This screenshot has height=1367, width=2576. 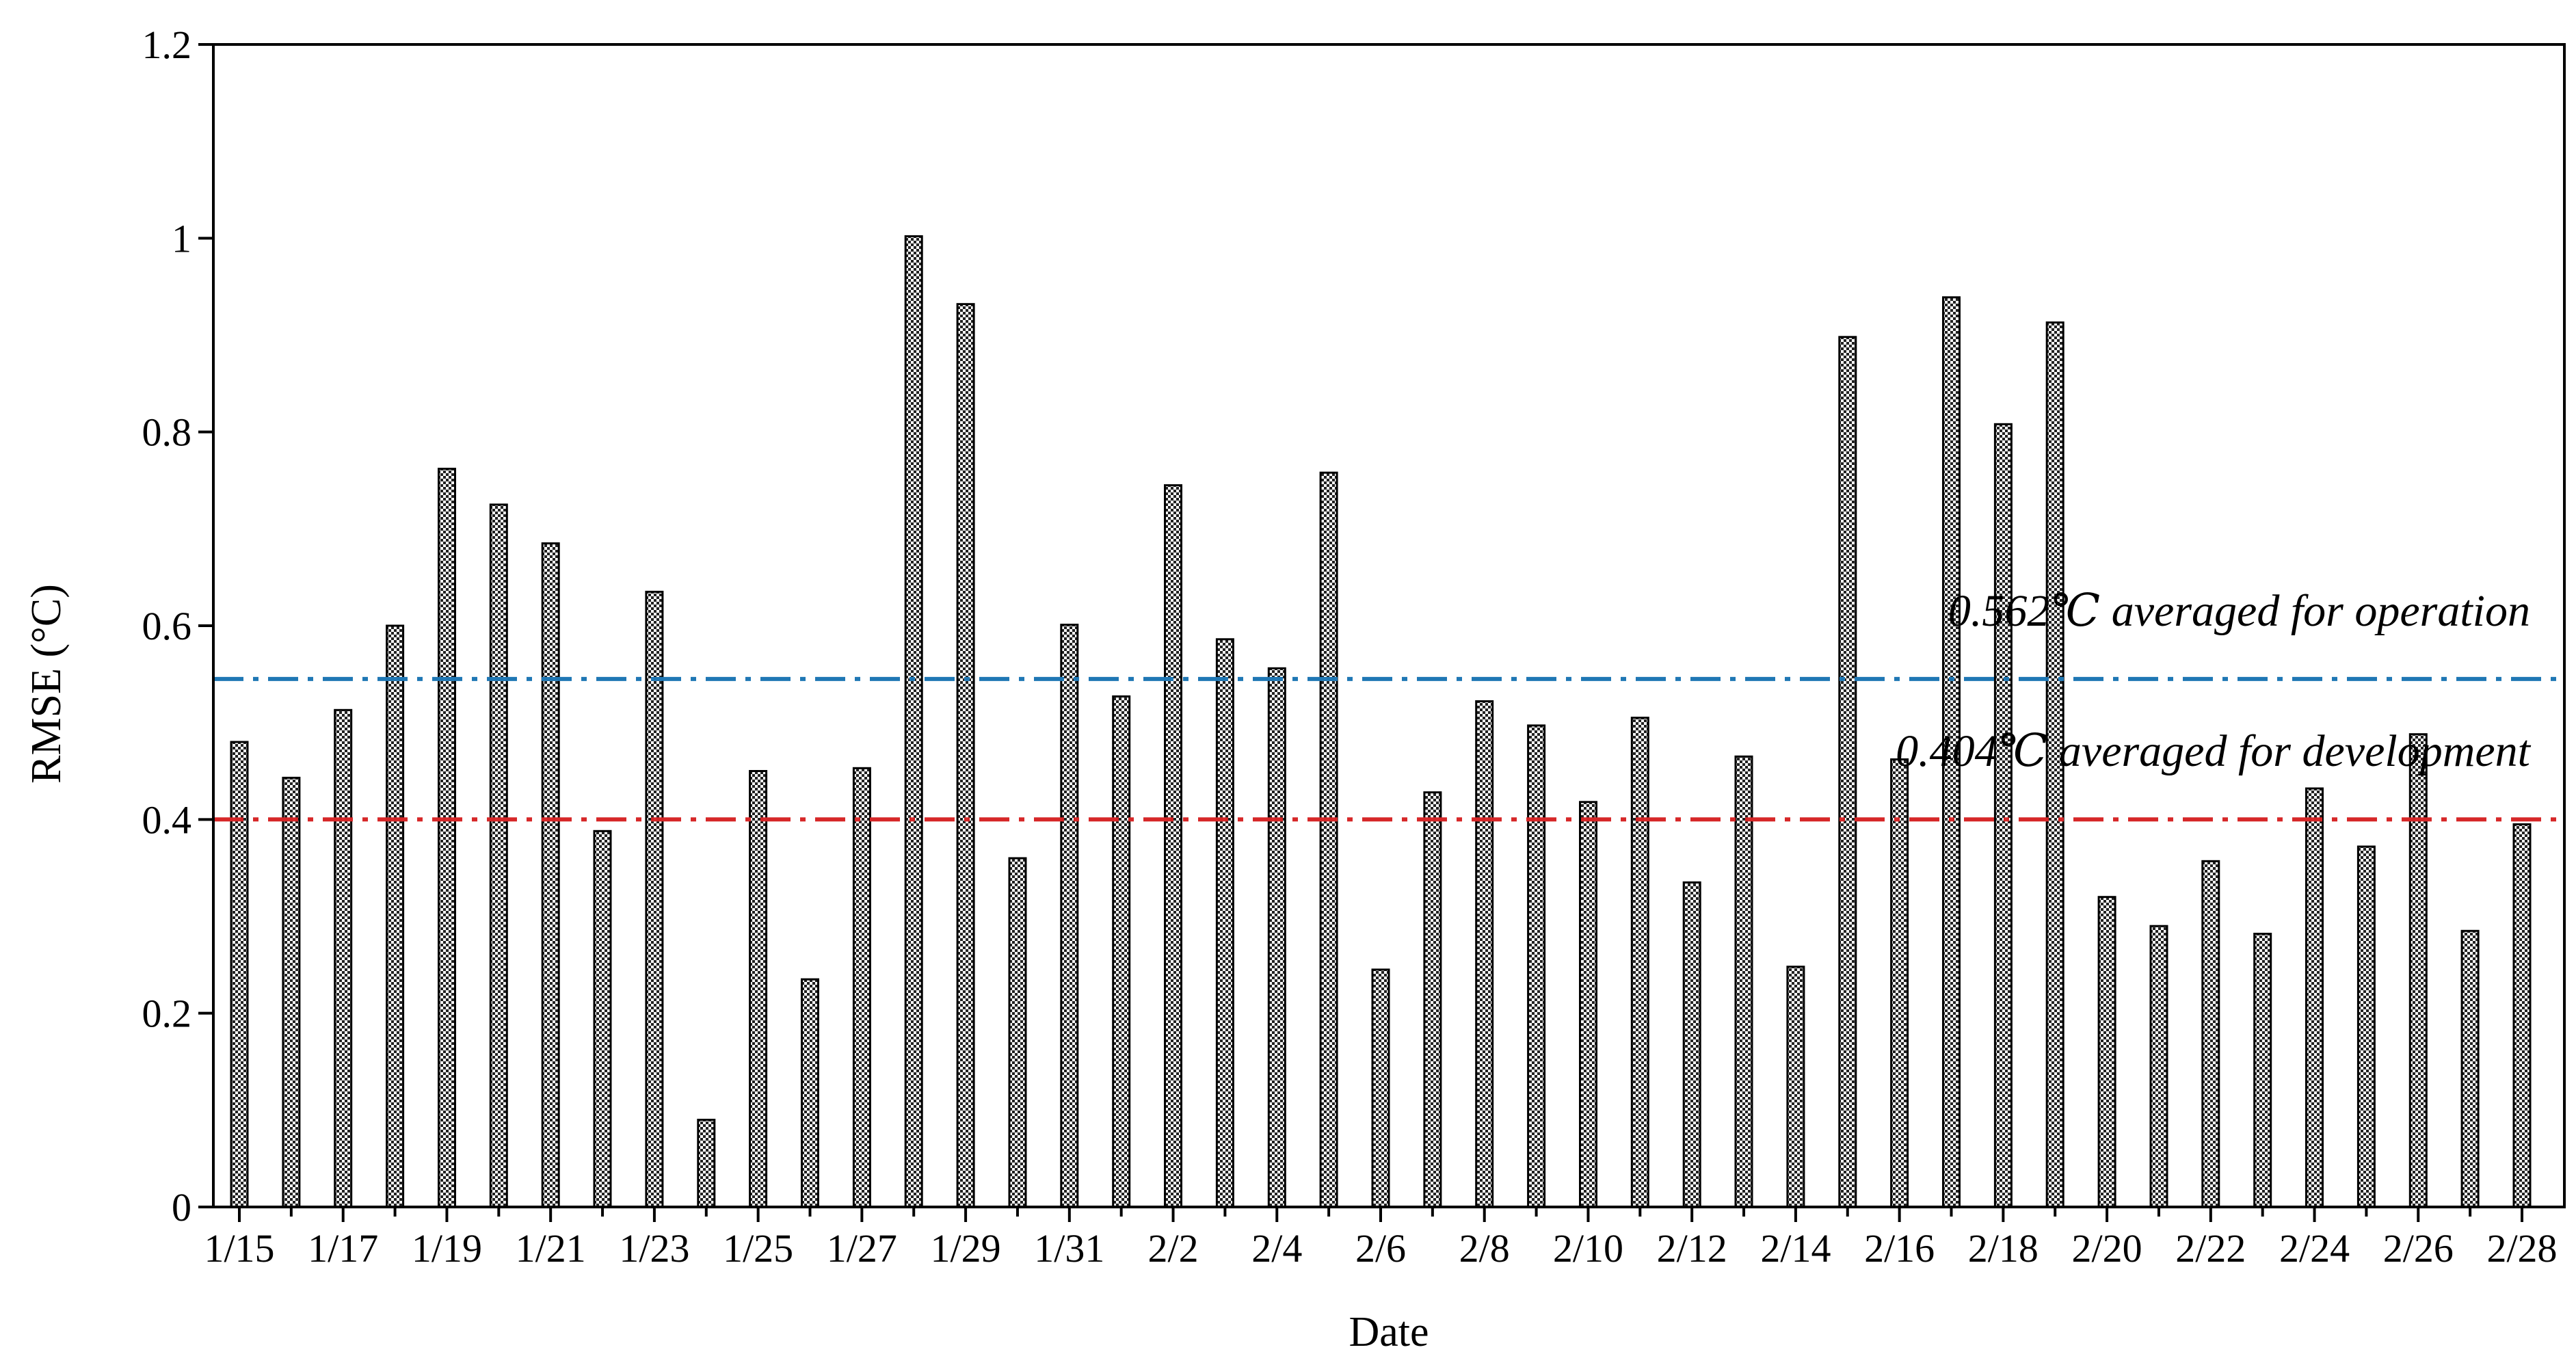 I want to click on x-tick-label: 2/28, so click(x=2521, y=1248).